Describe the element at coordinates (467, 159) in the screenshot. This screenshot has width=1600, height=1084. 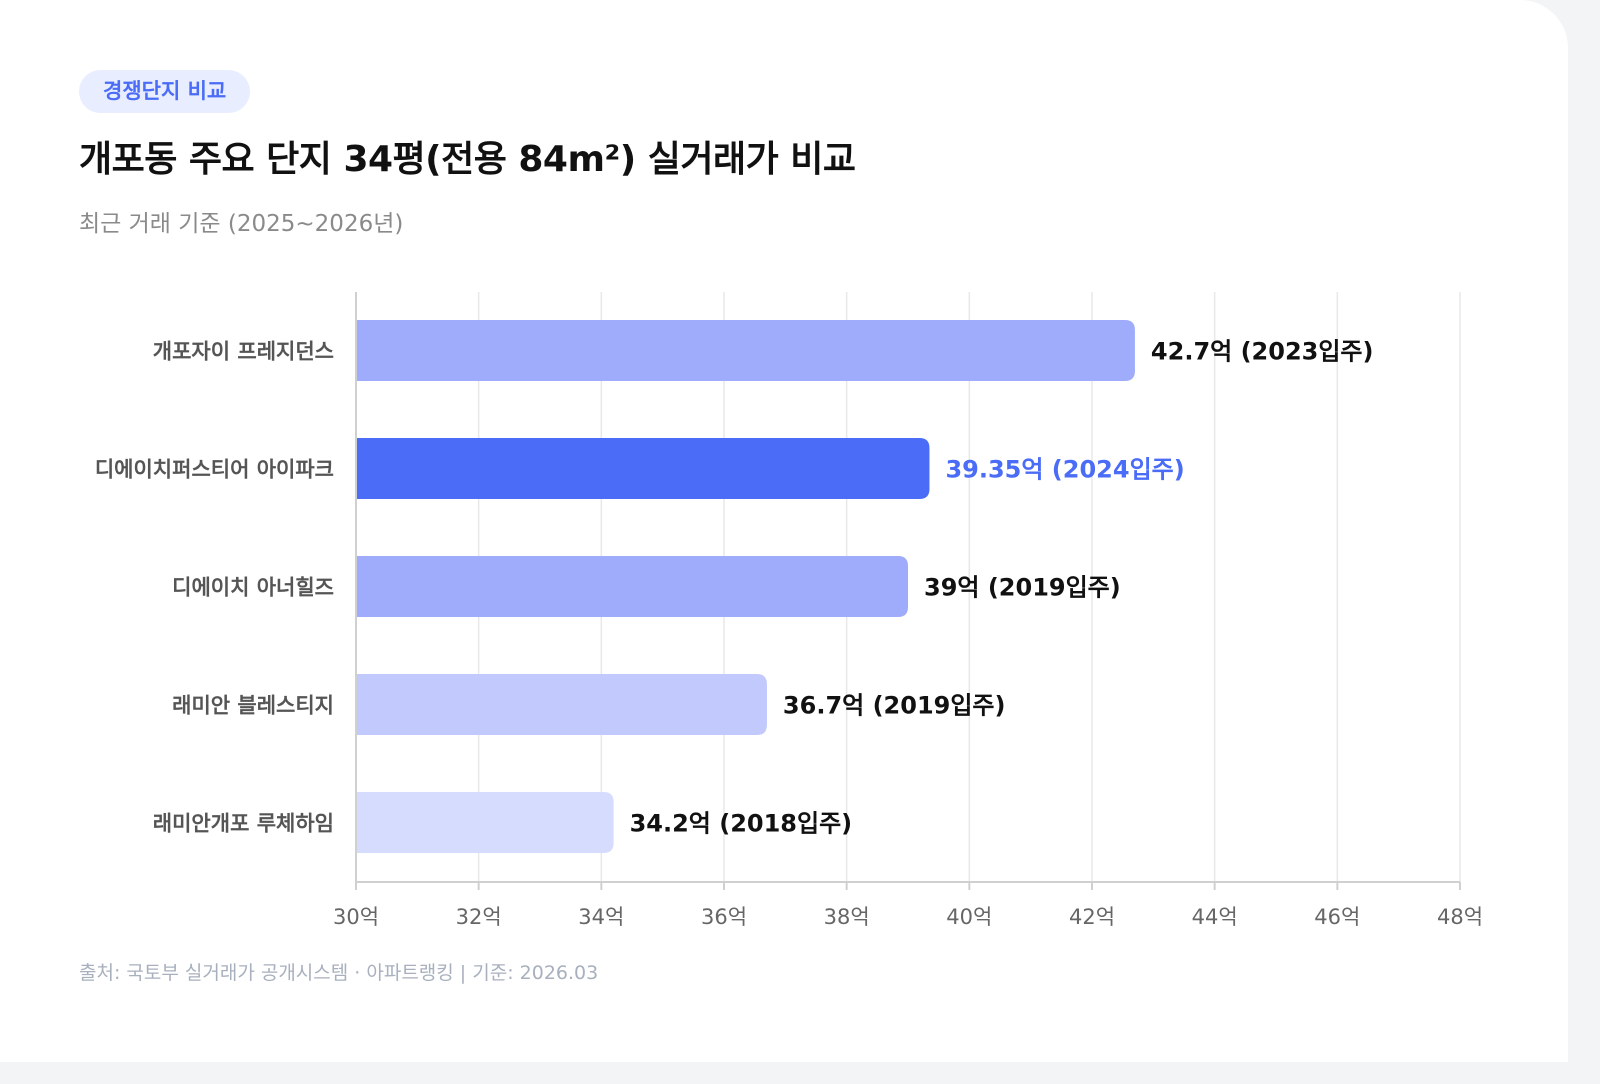
I see `chart-title: 개포동 주요 단지 34평(전용 84m²) 실거래가 비교` at that location.